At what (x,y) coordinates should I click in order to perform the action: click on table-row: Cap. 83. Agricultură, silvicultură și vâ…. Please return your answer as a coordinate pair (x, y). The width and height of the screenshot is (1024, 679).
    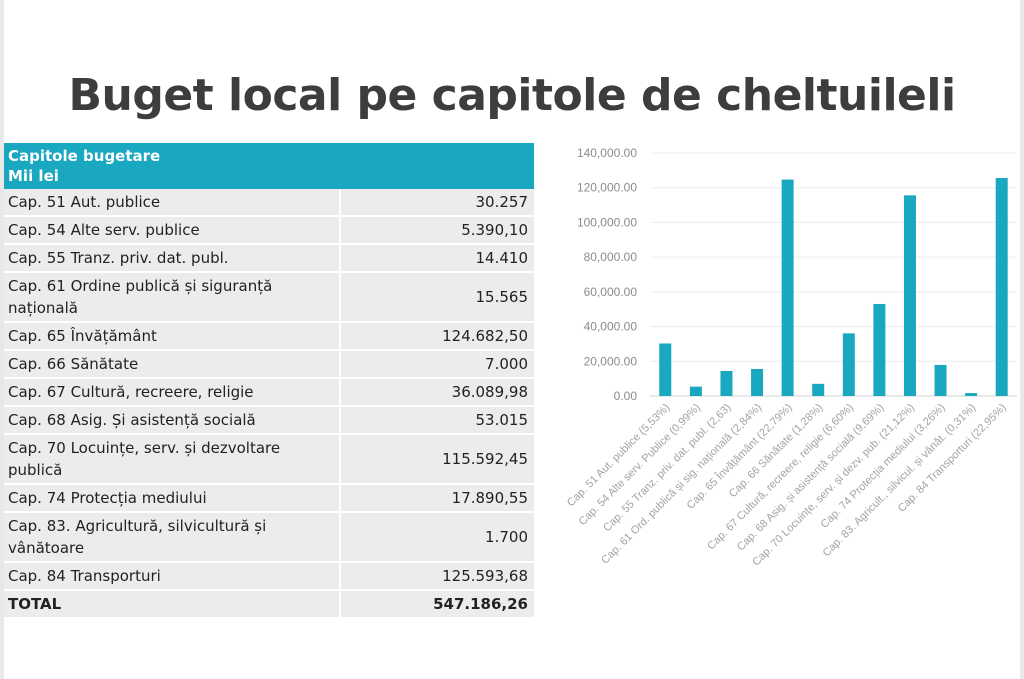
    Looking at the image, I should click on (269, 537).